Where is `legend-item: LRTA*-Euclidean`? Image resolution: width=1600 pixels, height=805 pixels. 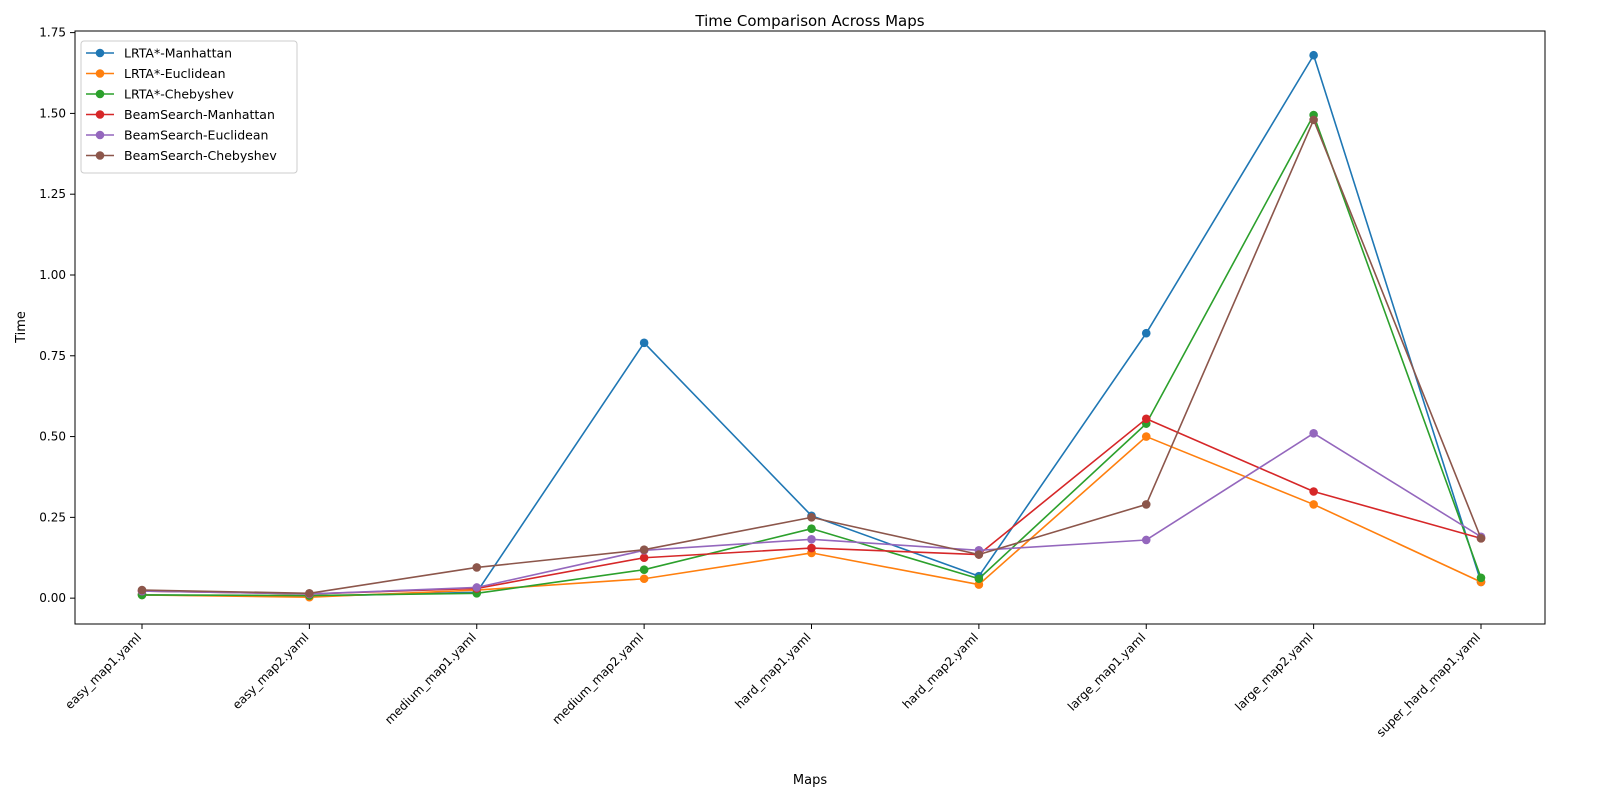
legend-item: LRTA*-Euclidean is located at coordinates (156, 73).